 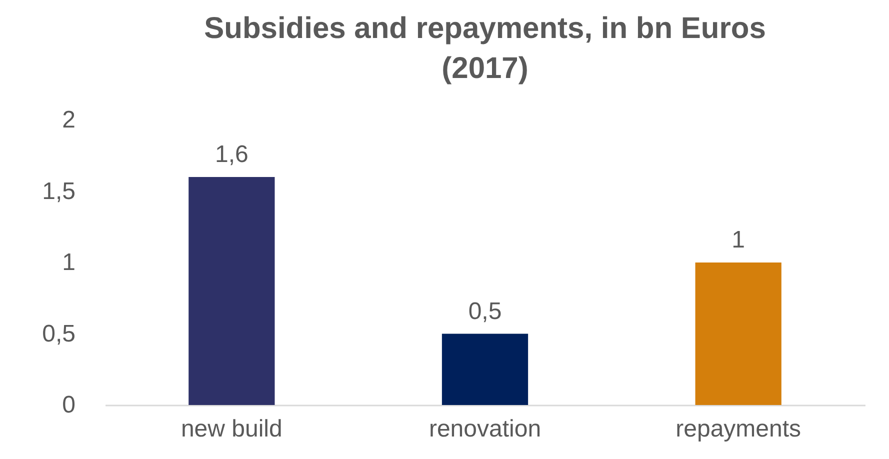 I want to click on data-label: 1,6, so click(x=231, y=154).